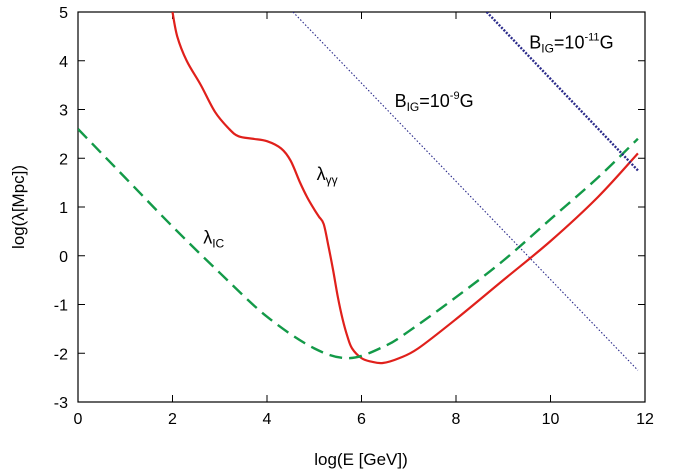 The image size is (681, 473). What do you see at coordinates (61, 354) in the screenshot?
I see `y-tick-label: -2` at bounding box center [61, 354].